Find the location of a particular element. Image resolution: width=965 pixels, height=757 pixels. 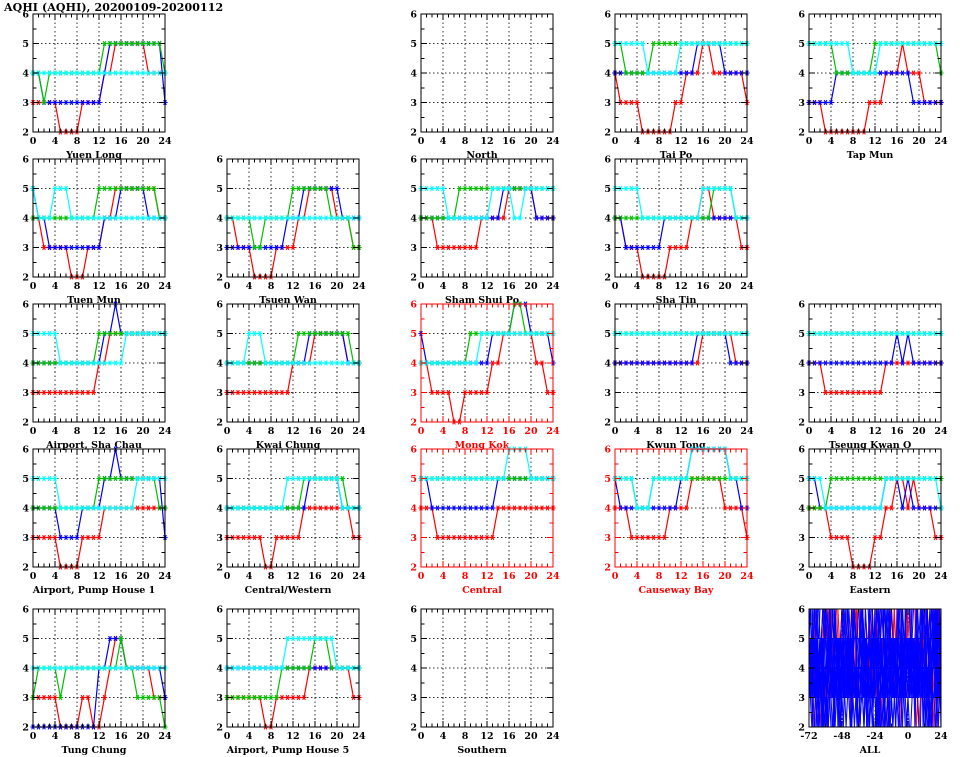

panel-label: ALL is located at coordinates (870, 750).